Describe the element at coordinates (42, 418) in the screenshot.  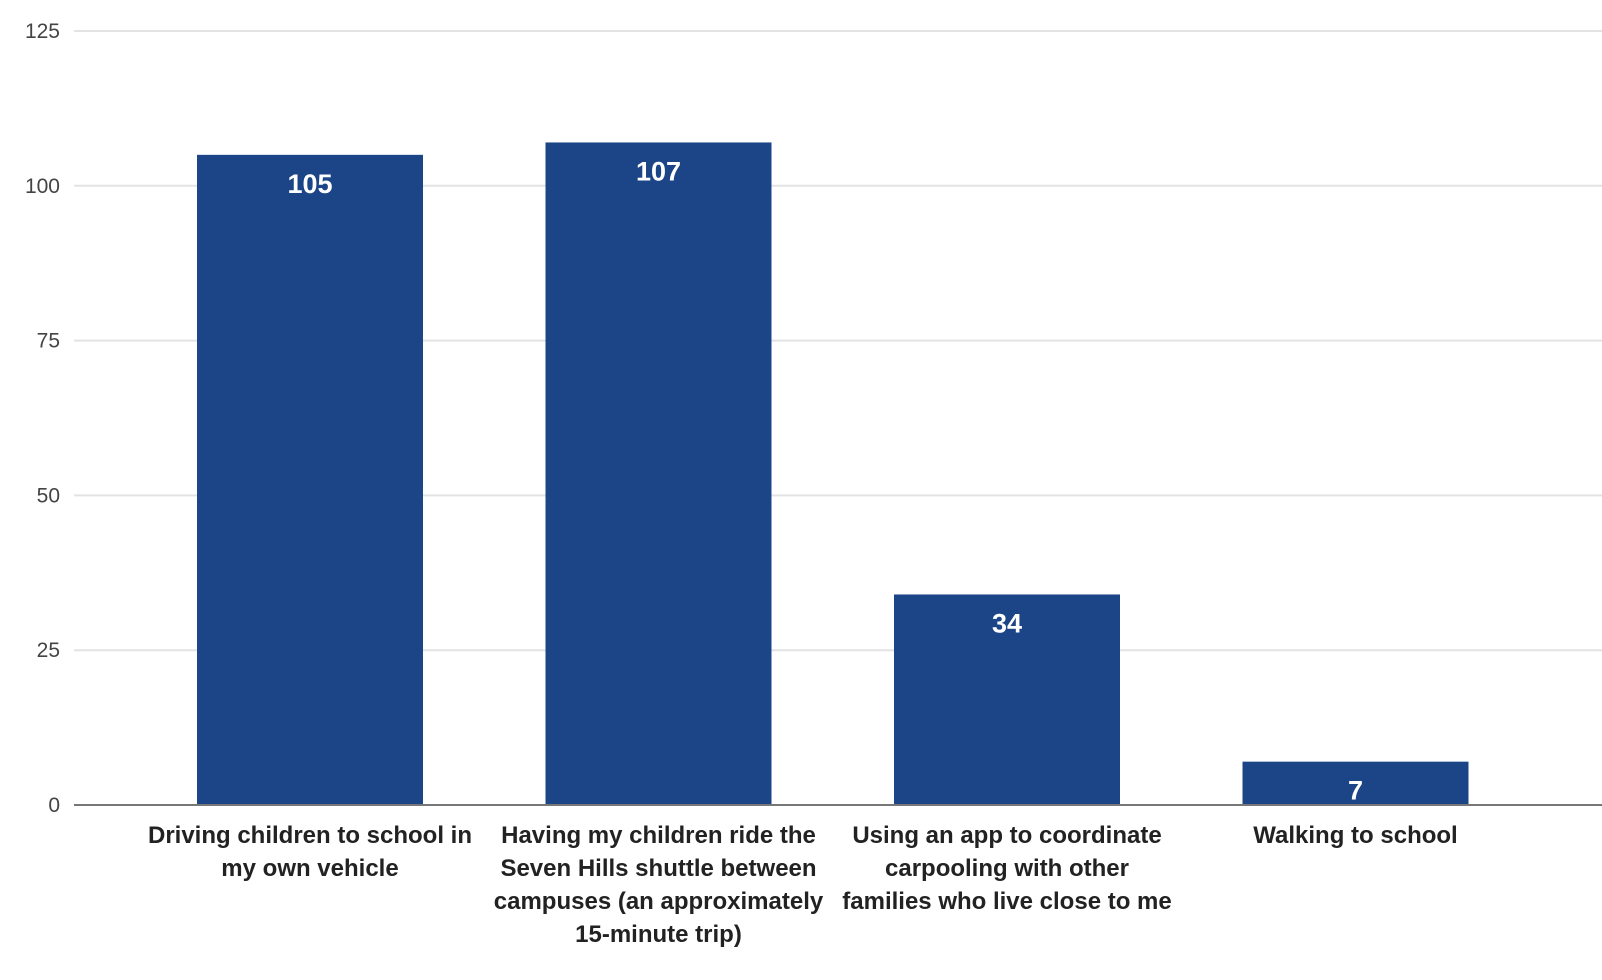
I see `y-axis-tick-labels: 0 25 50 75 100 125` at that location.